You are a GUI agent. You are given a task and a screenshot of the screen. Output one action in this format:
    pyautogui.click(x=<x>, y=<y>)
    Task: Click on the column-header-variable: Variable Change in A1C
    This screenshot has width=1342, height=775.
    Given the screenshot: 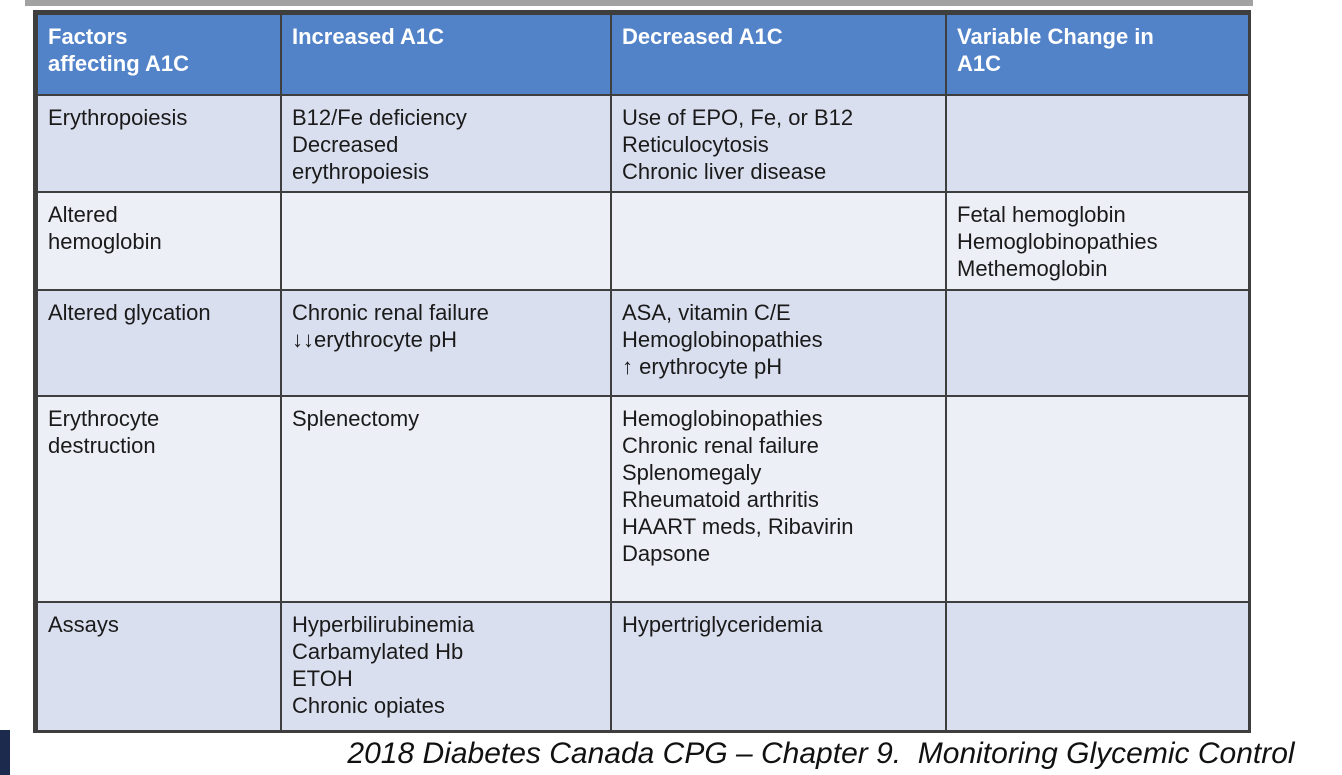 What is the action you would take?
    pyautogui.click(x=1096, y=54)
    